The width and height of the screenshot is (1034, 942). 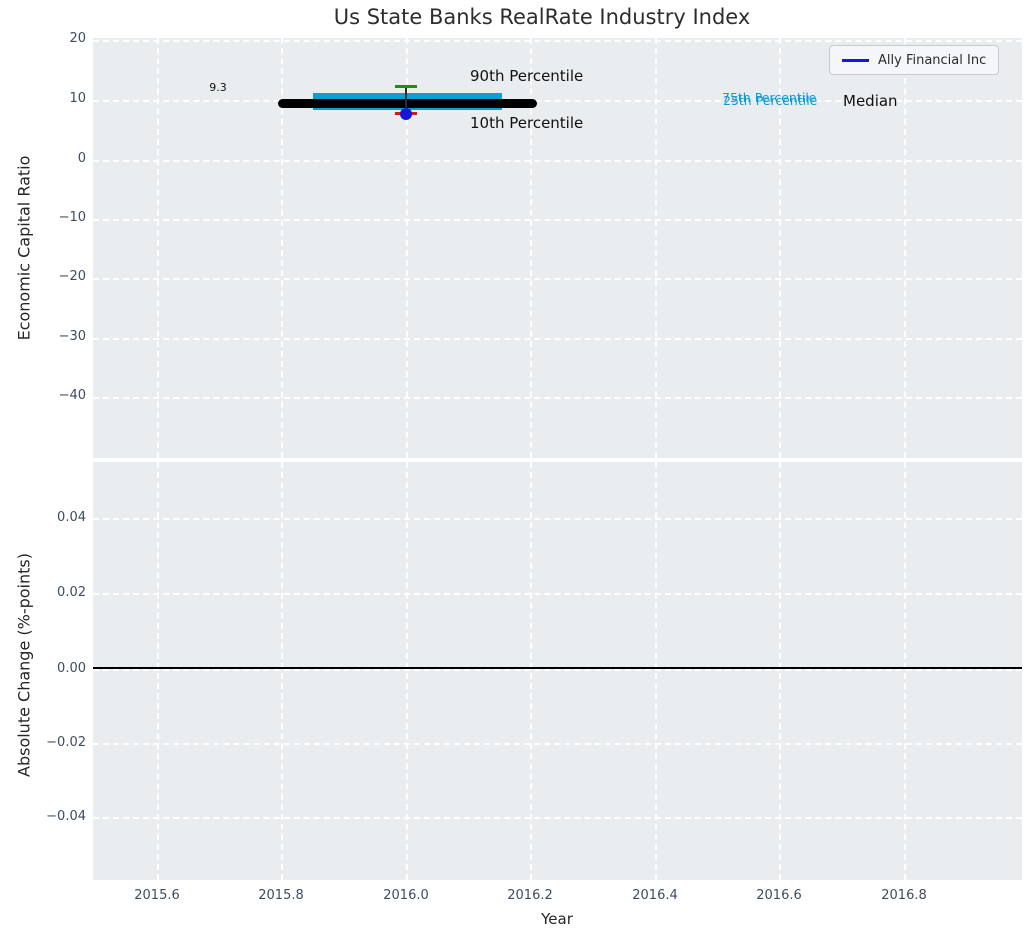 I want to click on xtick-label: 2016.6, so click(x=779, y=895).